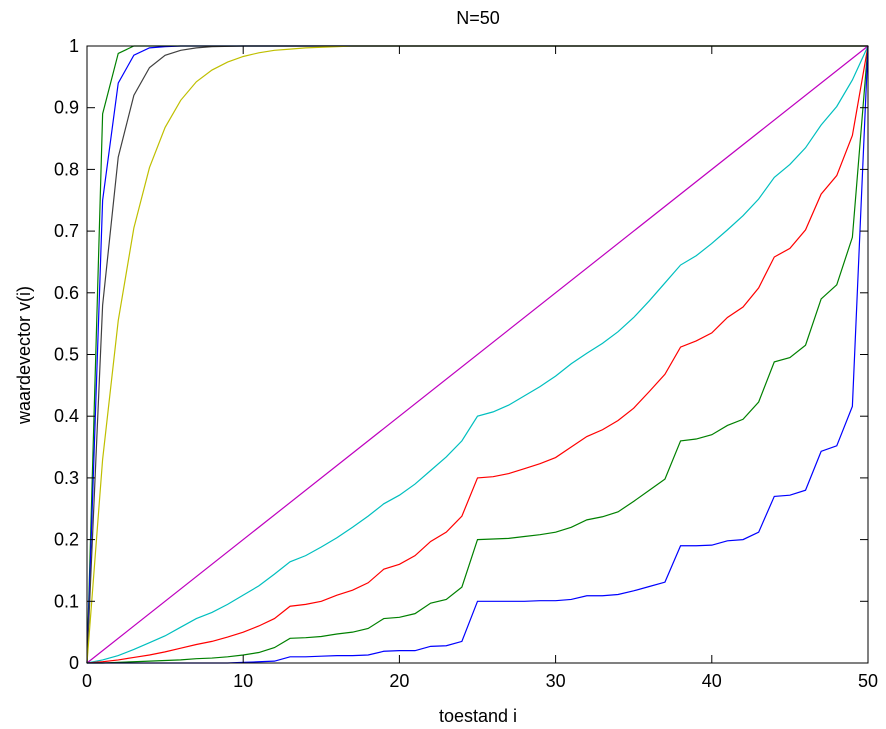 The height and width of the screenshot is (729, 886). Describe the element at coordinates (399, 681) in the screenshot. I see `x-tick-label: 20` at that location.